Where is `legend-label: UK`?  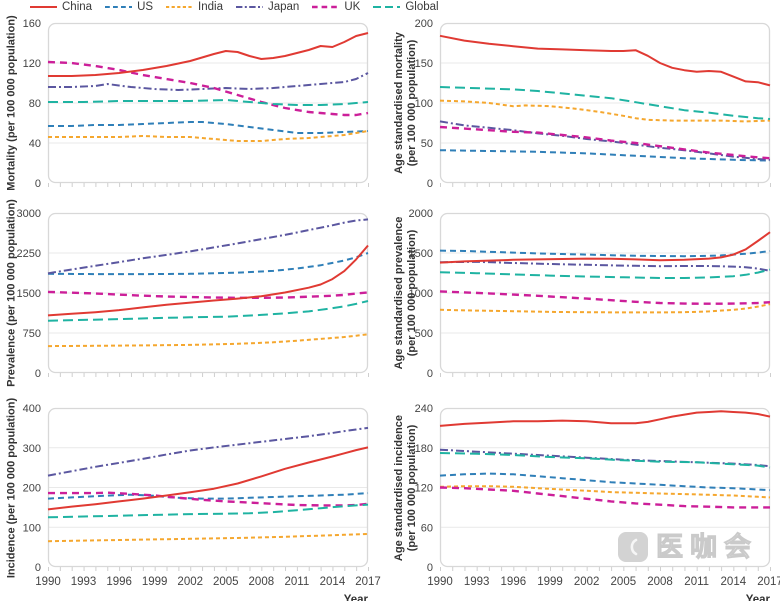
legend-label: UK is located at coordinates (352, 7).